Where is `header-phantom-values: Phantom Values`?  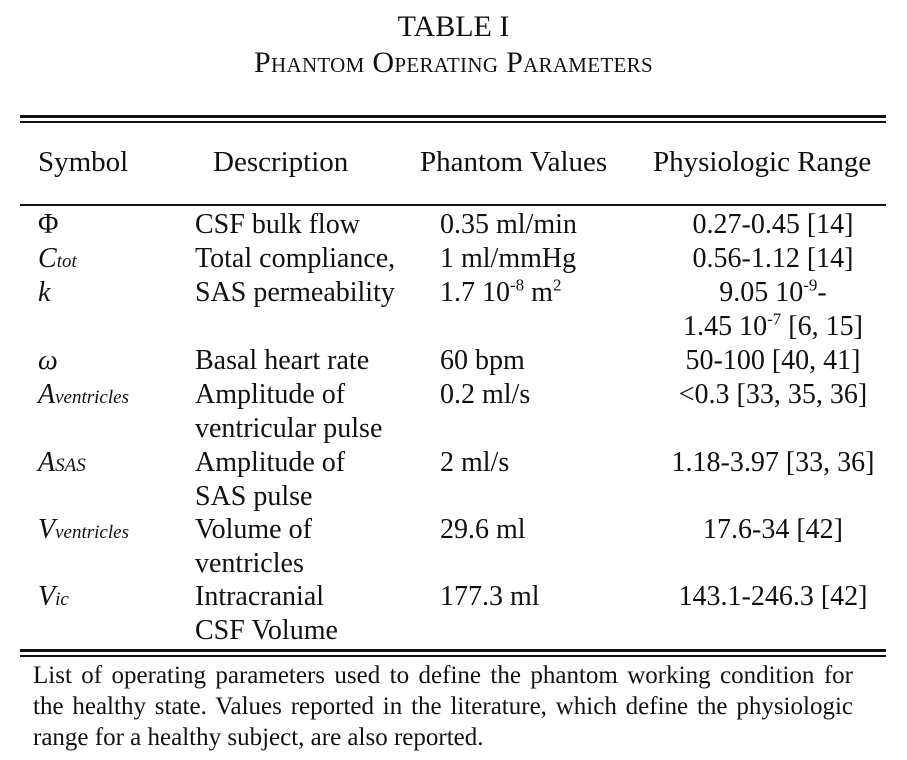
header-phantom-values: Phantom Values is located at coordinates (514, 162).